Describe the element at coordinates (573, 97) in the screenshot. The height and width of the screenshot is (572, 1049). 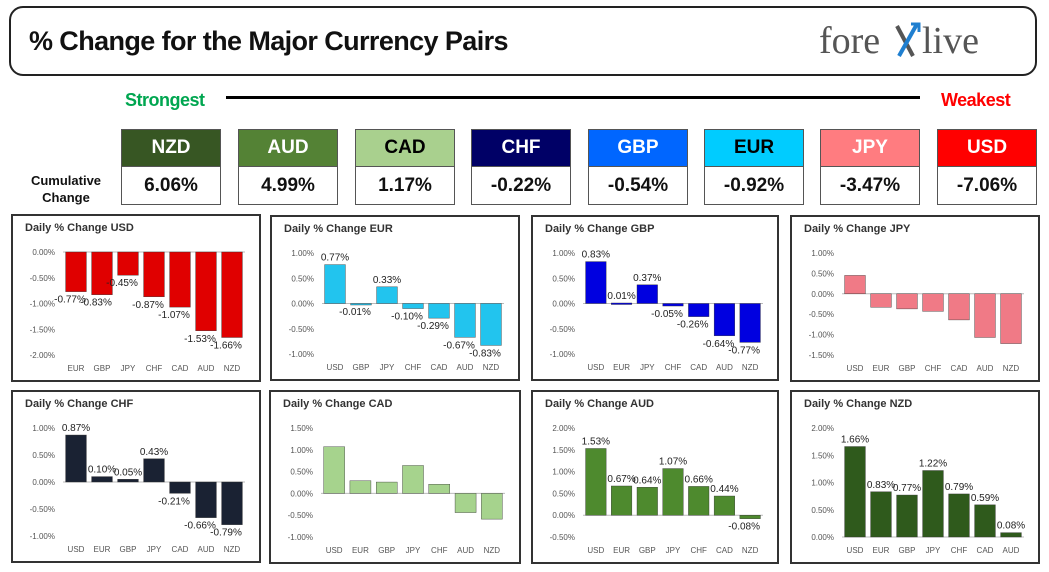
I see `strength-scale-line` at that location.